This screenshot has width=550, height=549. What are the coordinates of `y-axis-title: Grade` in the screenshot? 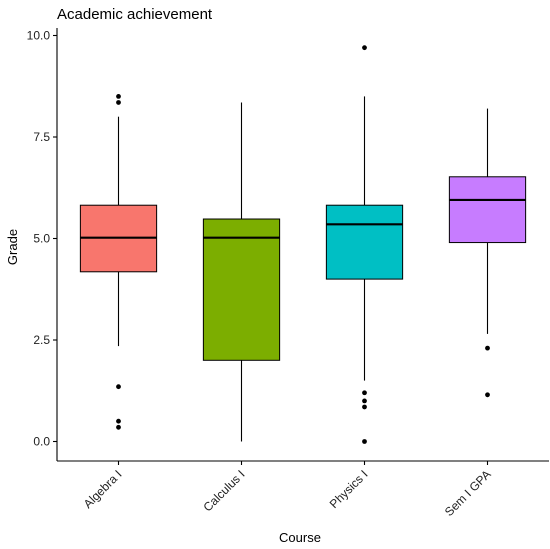 It's located at (12, 247).